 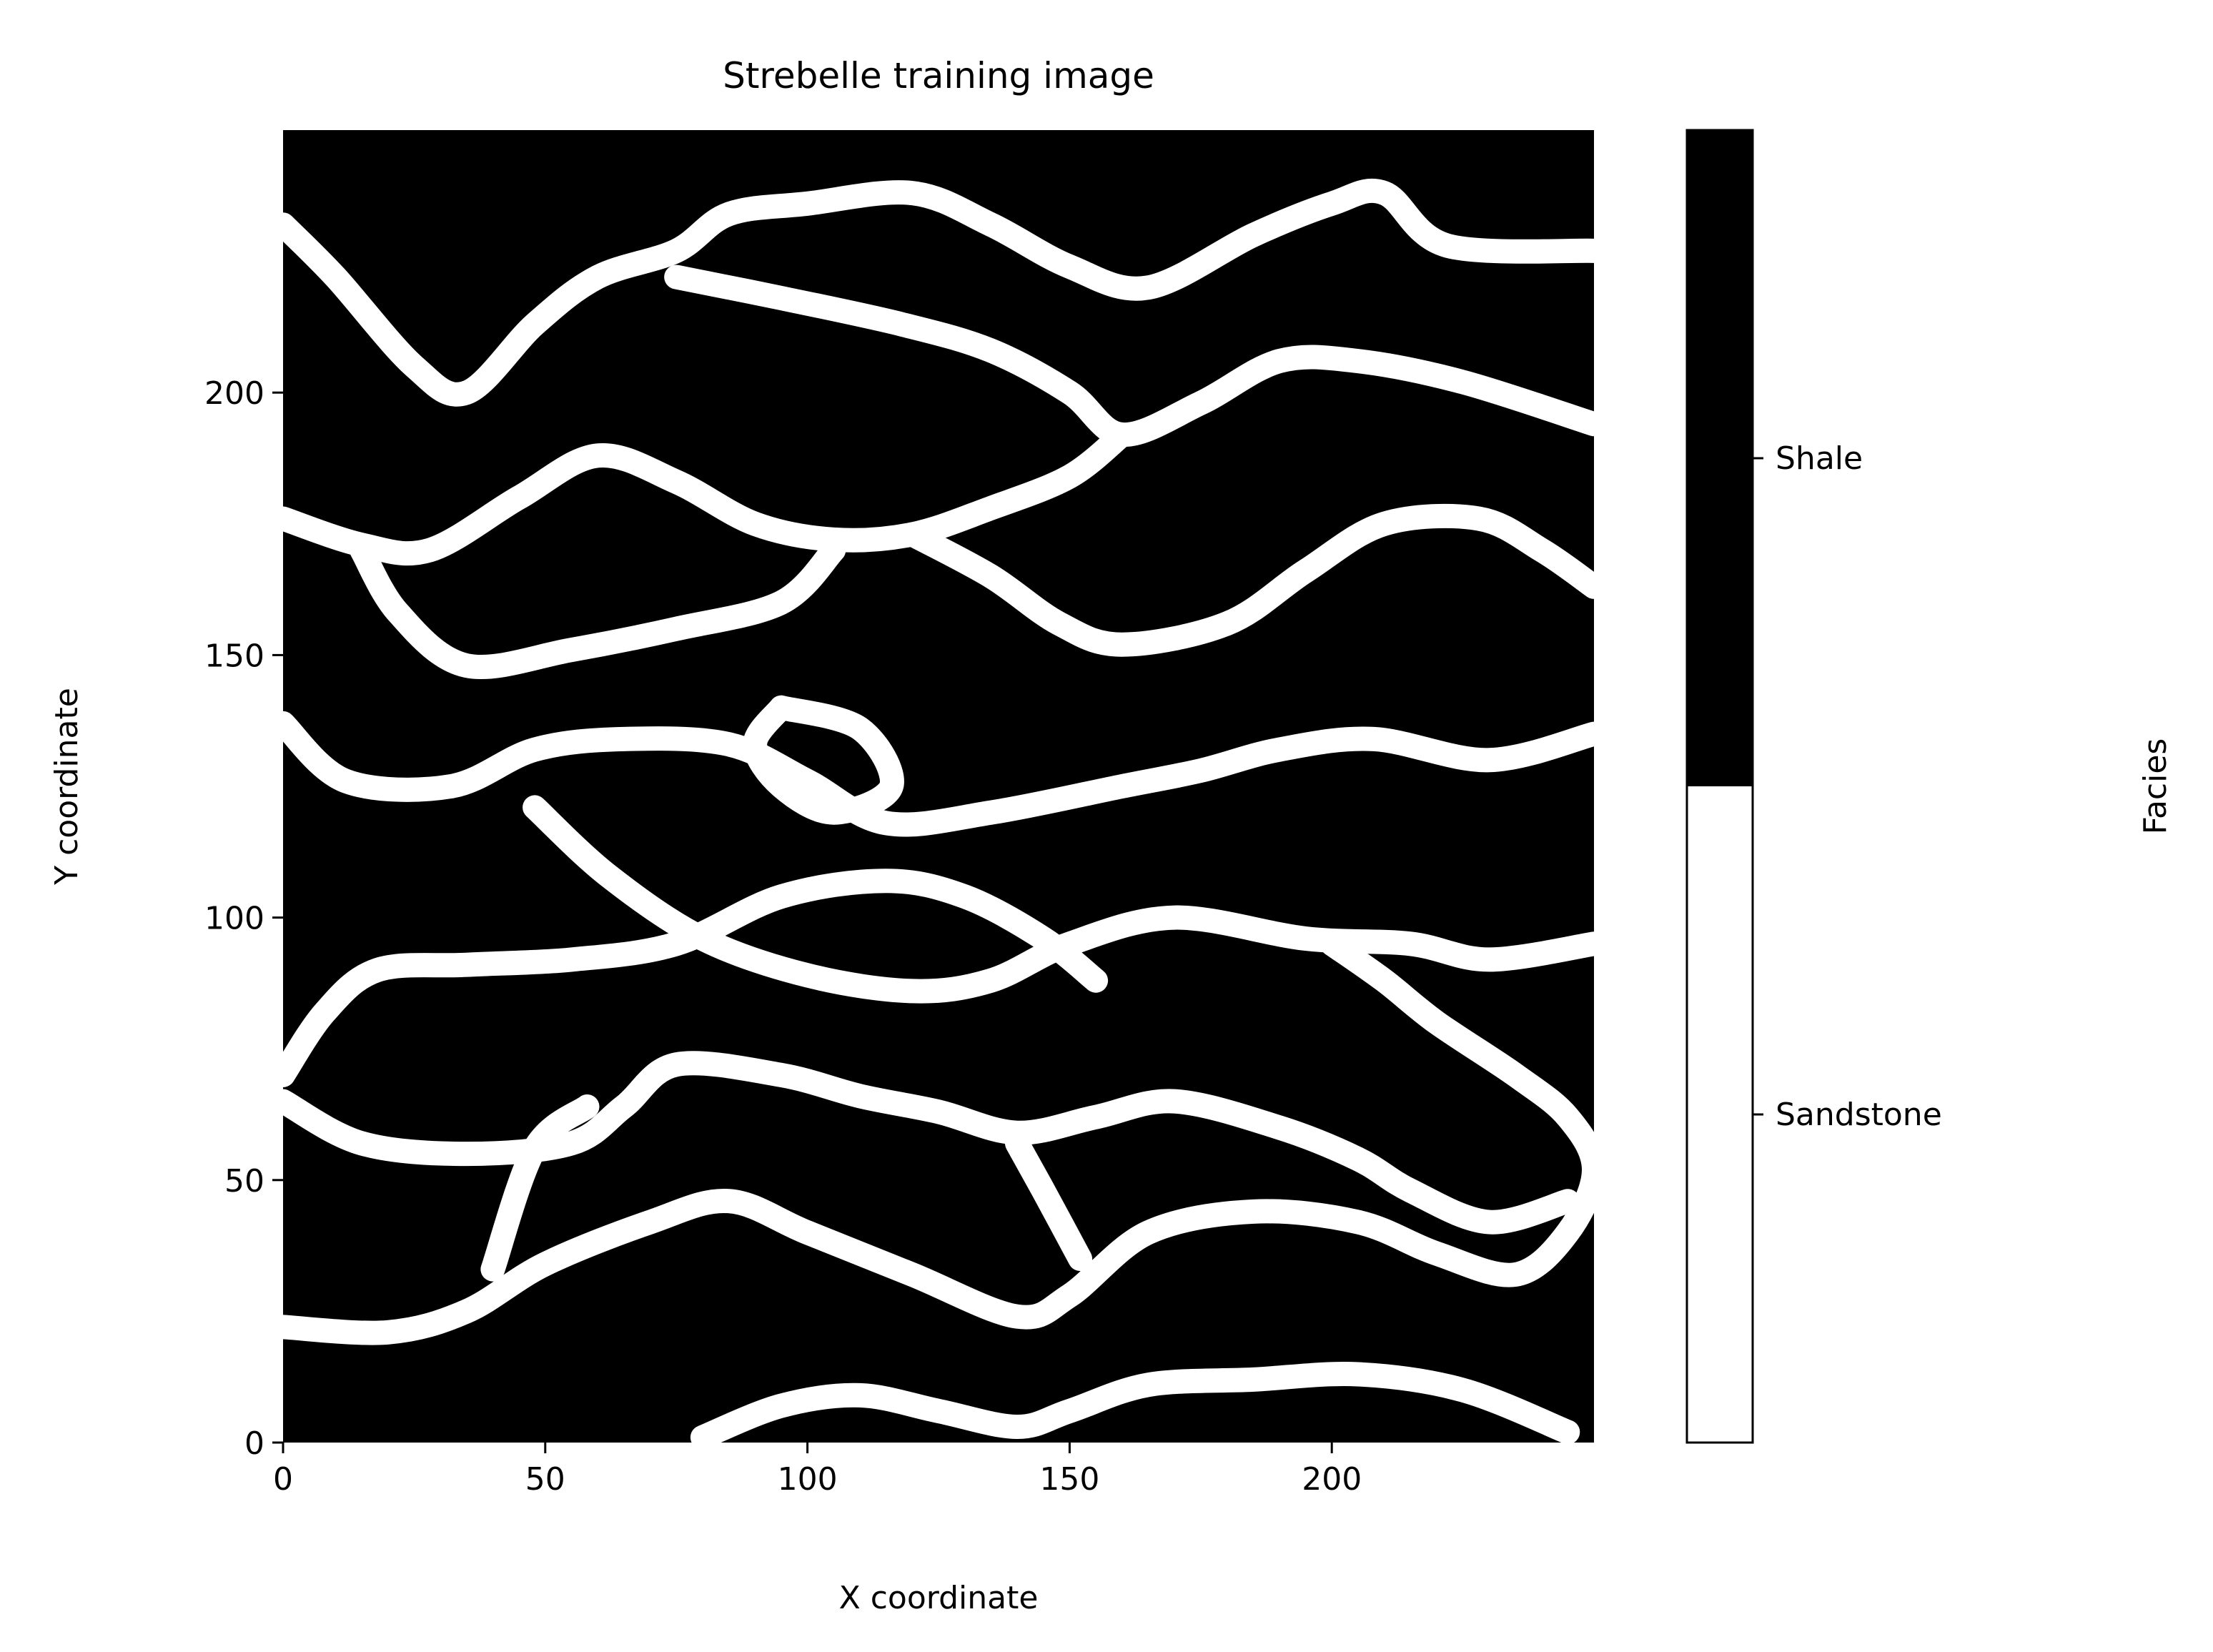 What do you see at coordinates (1819, 459) in the screenshot?
I see `colorbar-label-shale: Shale` at bounding box center [1819, 459].